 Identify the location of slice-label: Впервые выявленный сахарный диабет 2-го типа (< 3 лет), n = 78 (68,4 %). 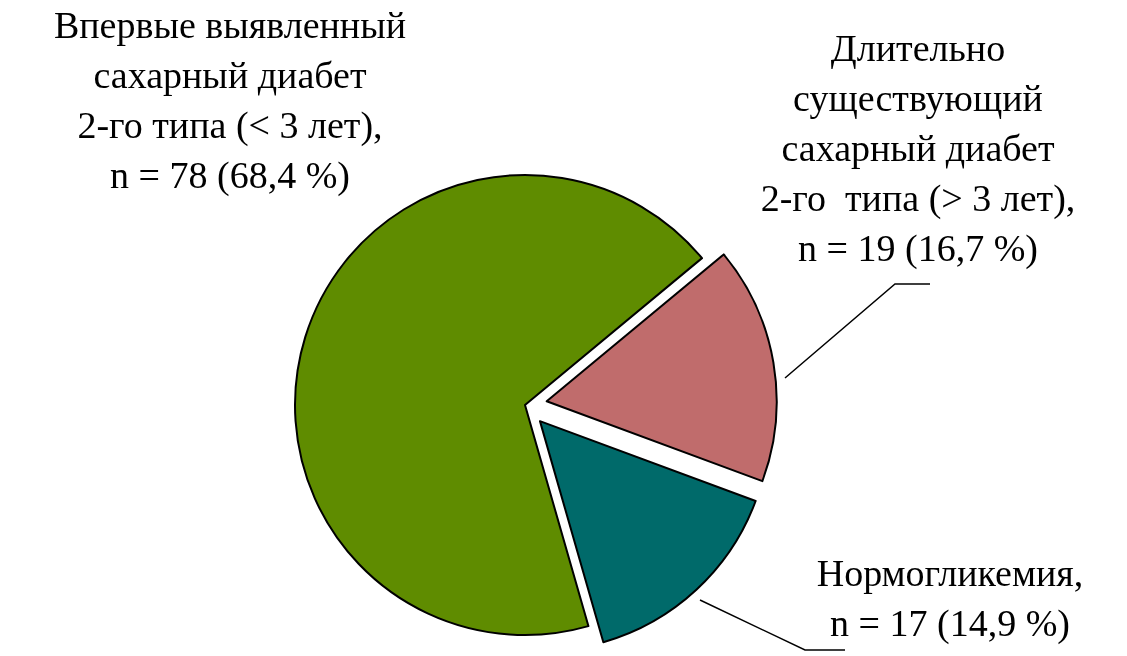
(230, 100).